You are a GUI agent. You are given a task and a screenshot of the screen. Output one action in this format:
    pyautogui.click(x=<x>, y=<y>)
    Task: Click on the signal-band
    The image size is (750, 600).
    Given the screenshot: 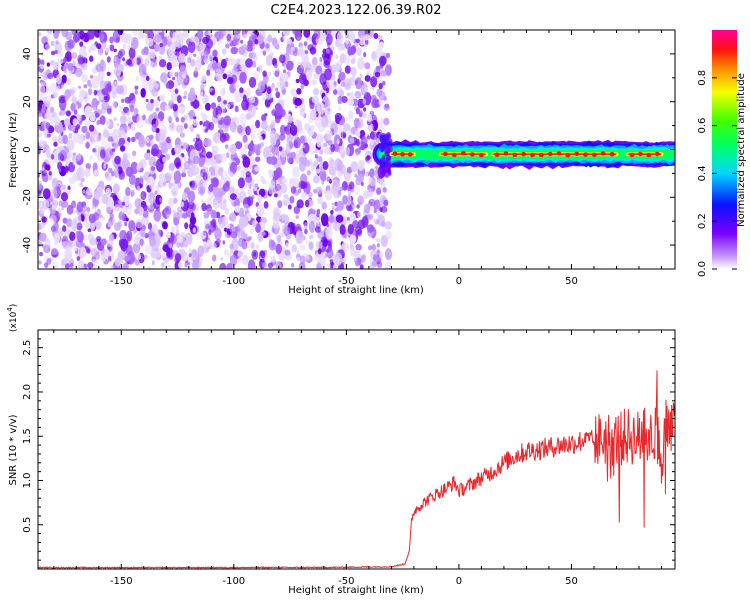 What is the action you would take?
    pyautogui.click(x=523, y=154)
    